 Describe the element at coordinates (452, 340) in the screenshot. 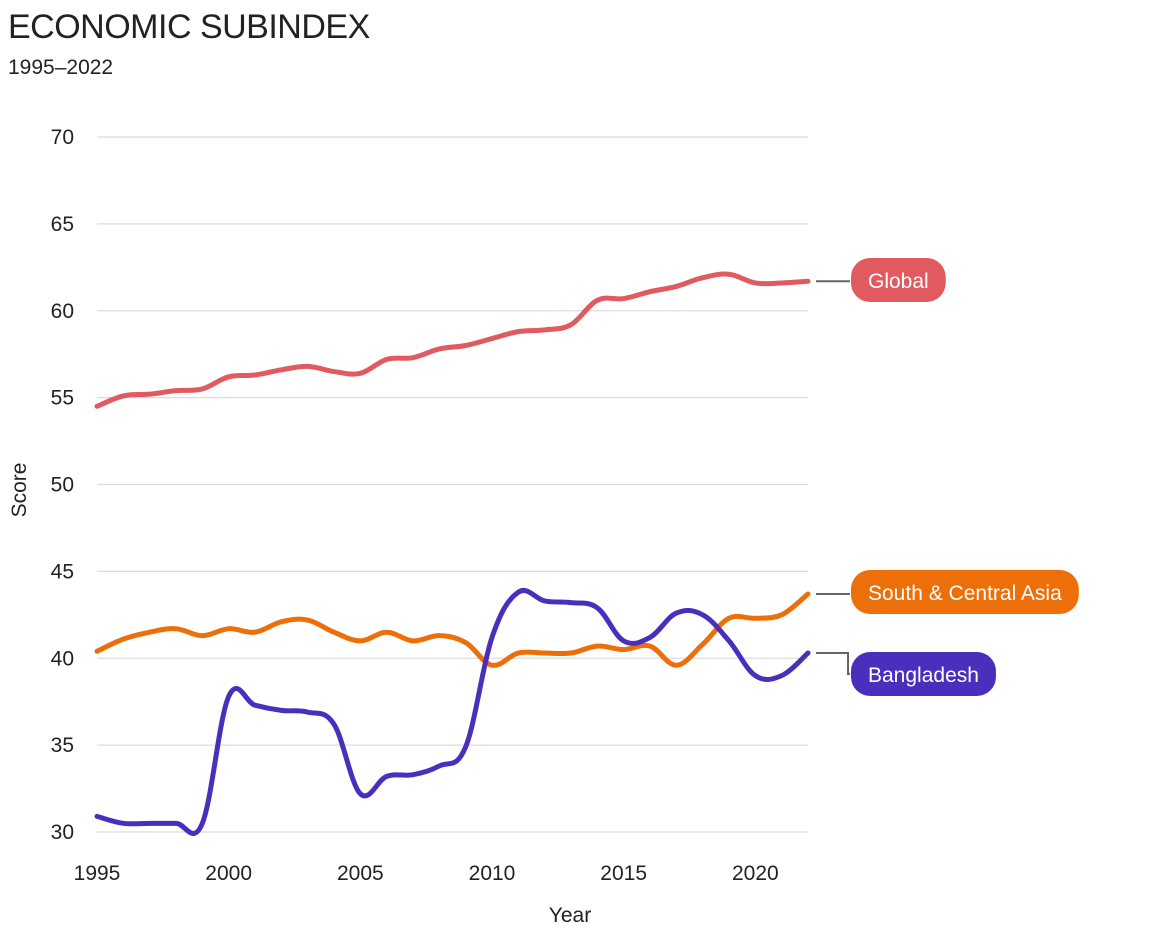

I see `series-line-global` at that location.